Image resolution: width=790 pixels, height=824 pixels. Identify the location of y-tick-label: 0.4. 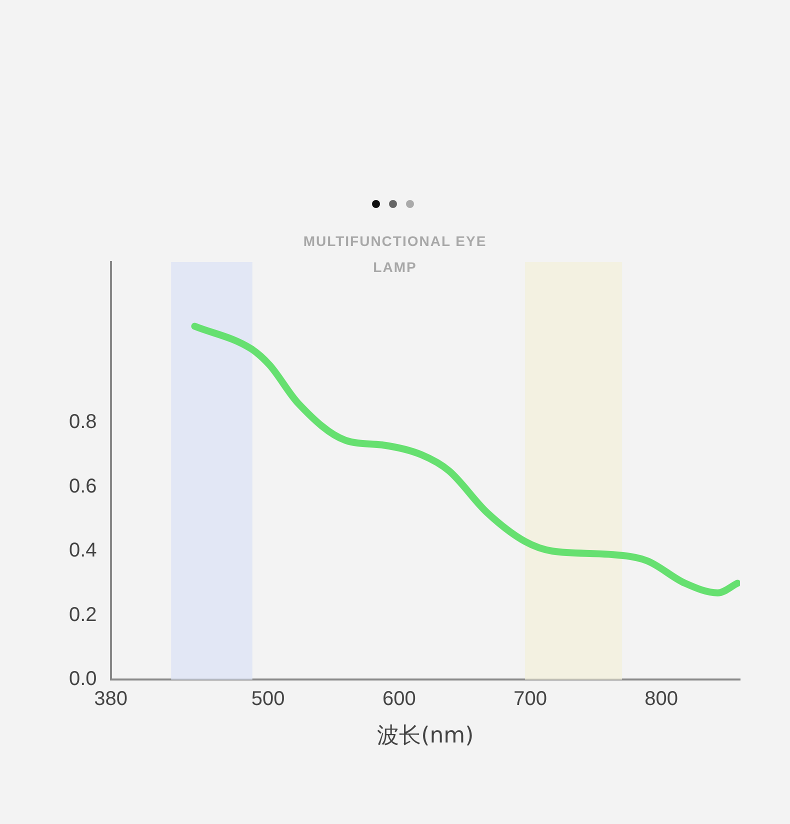
(82, 551).